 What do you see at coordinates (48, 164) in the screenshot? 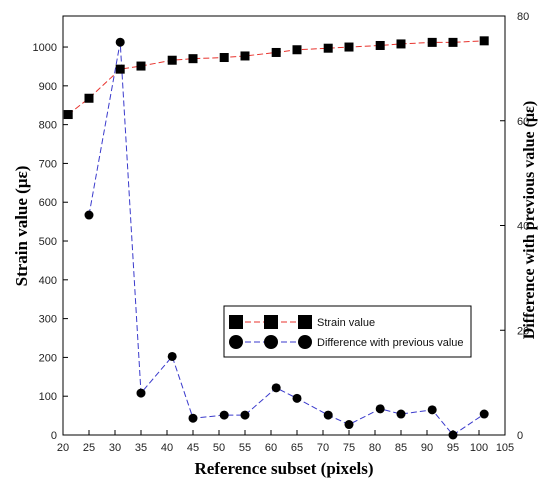
I see `y-tick-label: 700` at bounding box center [48, 164].